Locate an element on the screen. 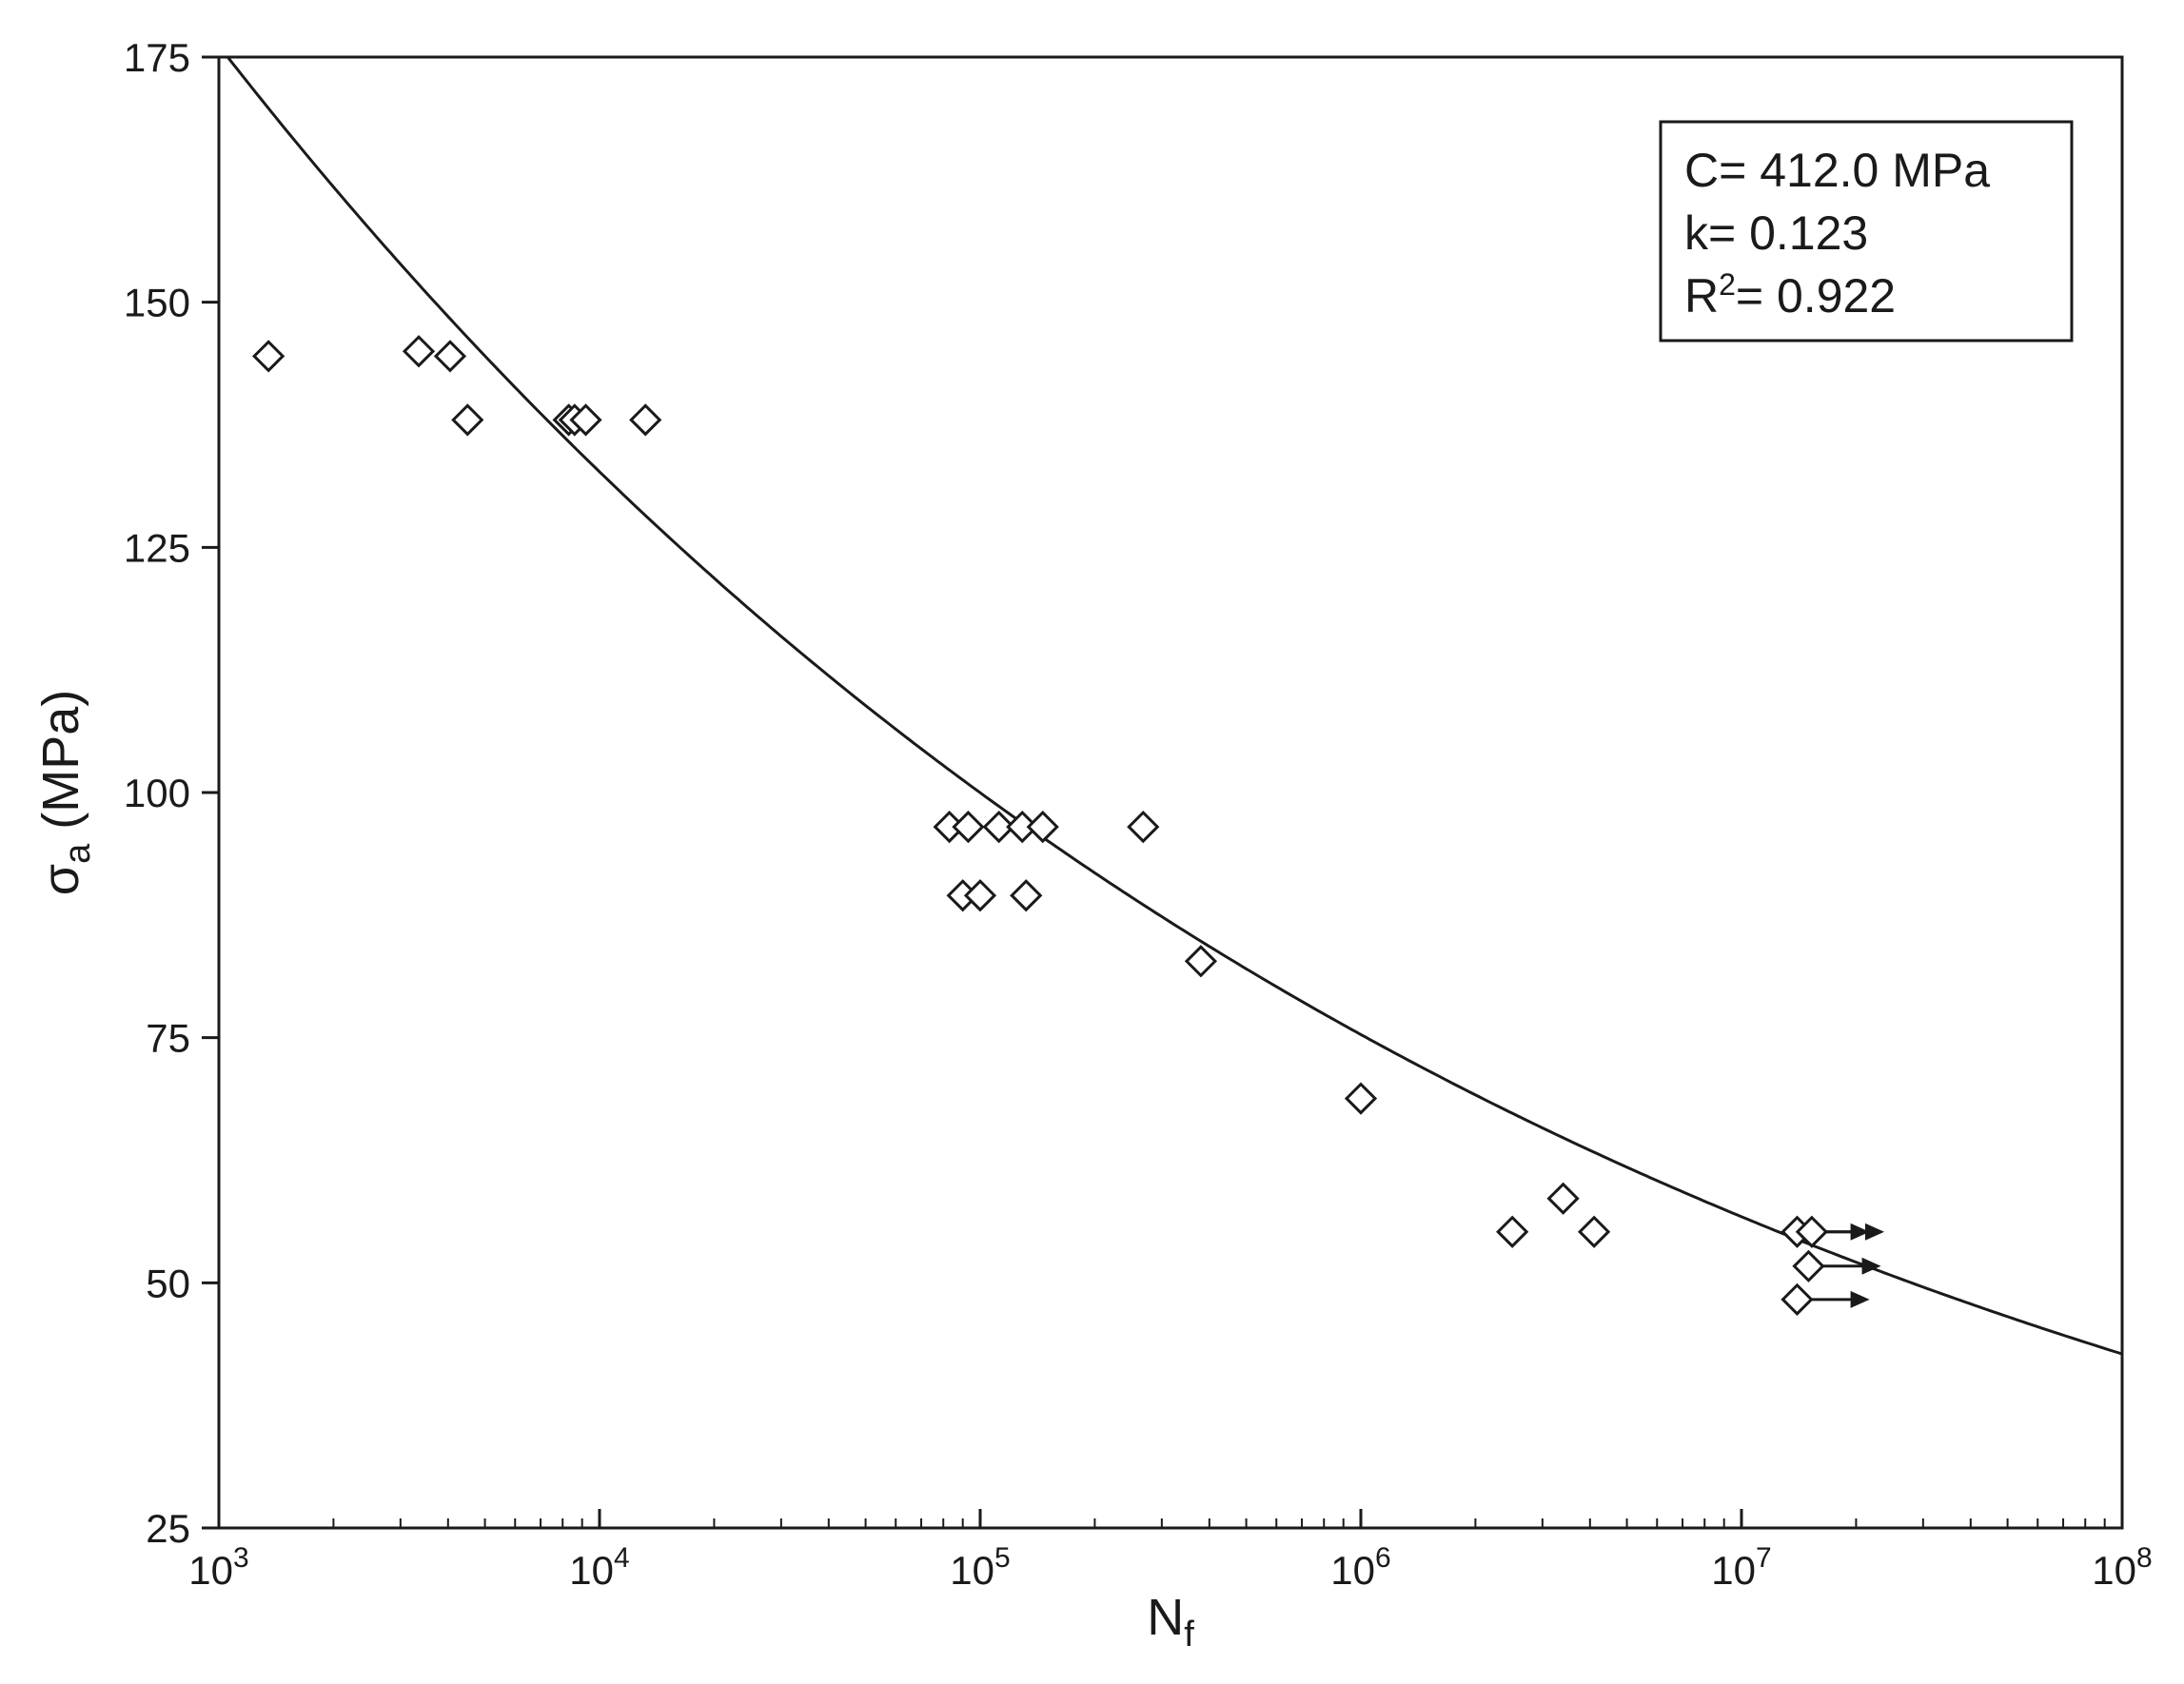 This screenshot has height=1684, width=2184. y-axis-title: σa (MPa) is located at coordinates (65, 792).